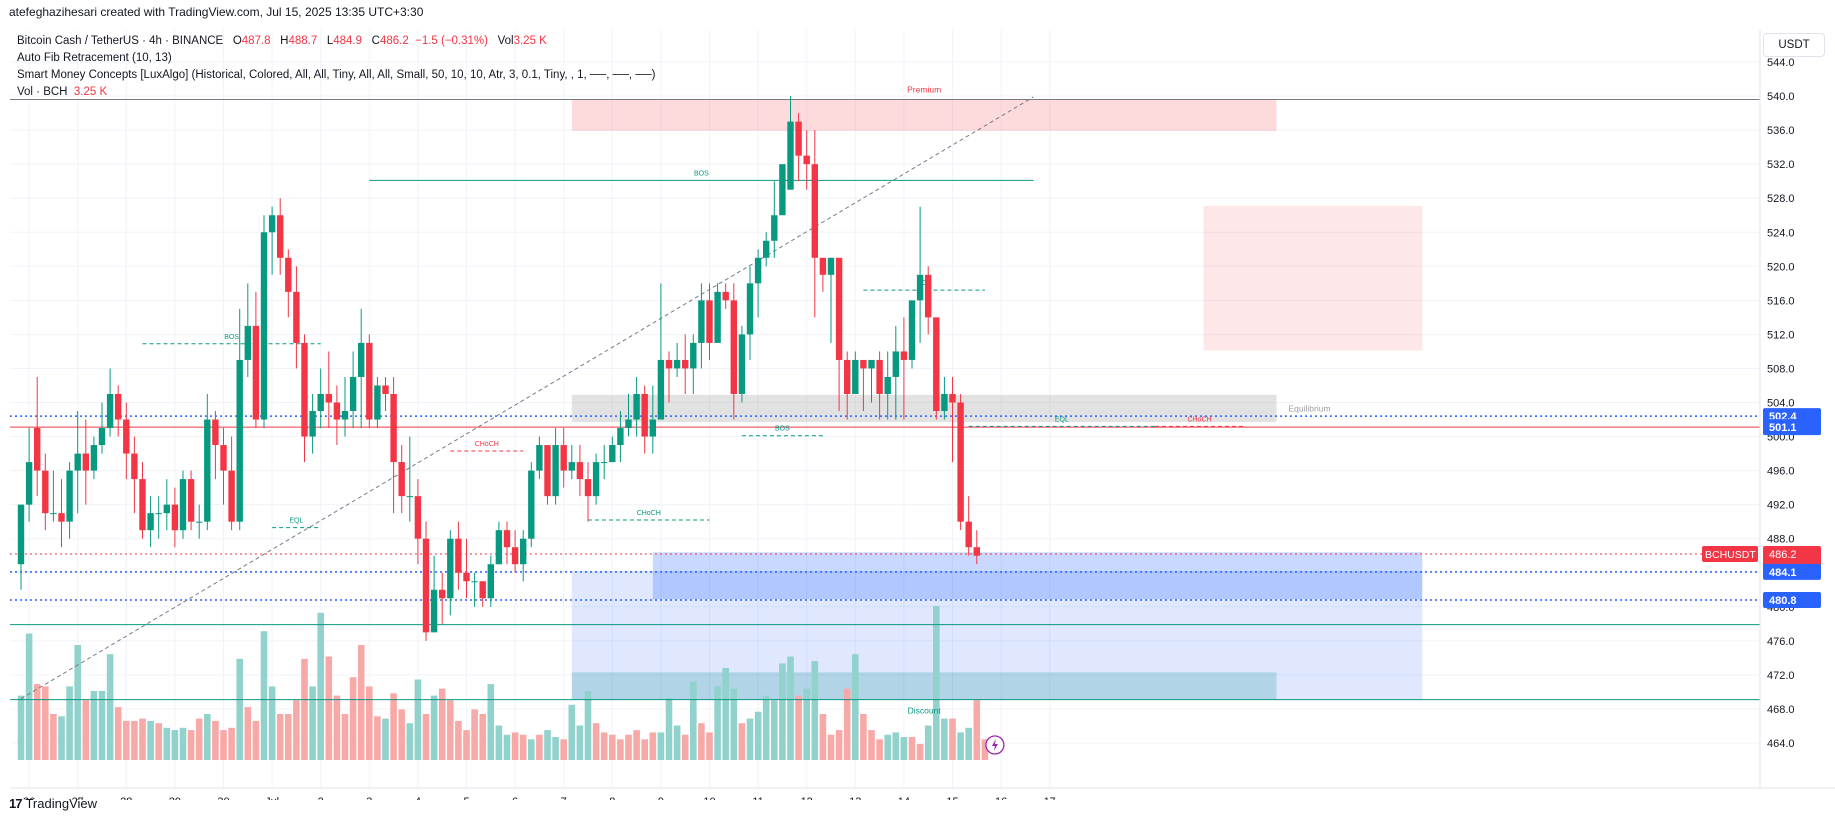 This screenshot has width=1835, height=822. I want to click on time-axis-label: 11, so click(757, 798).